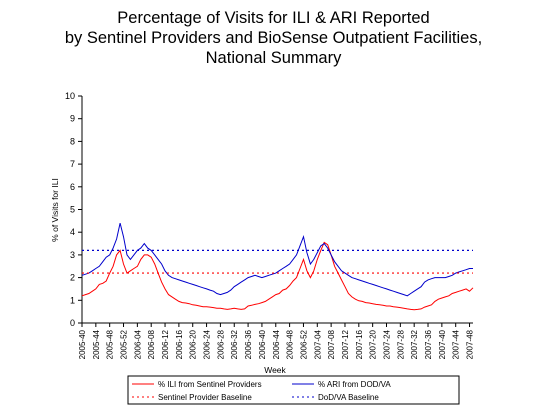  What do you see at coordinates (72, 164) in the screenshot?
I see `y-tick-label: 7` at bounding box center [72, 164].